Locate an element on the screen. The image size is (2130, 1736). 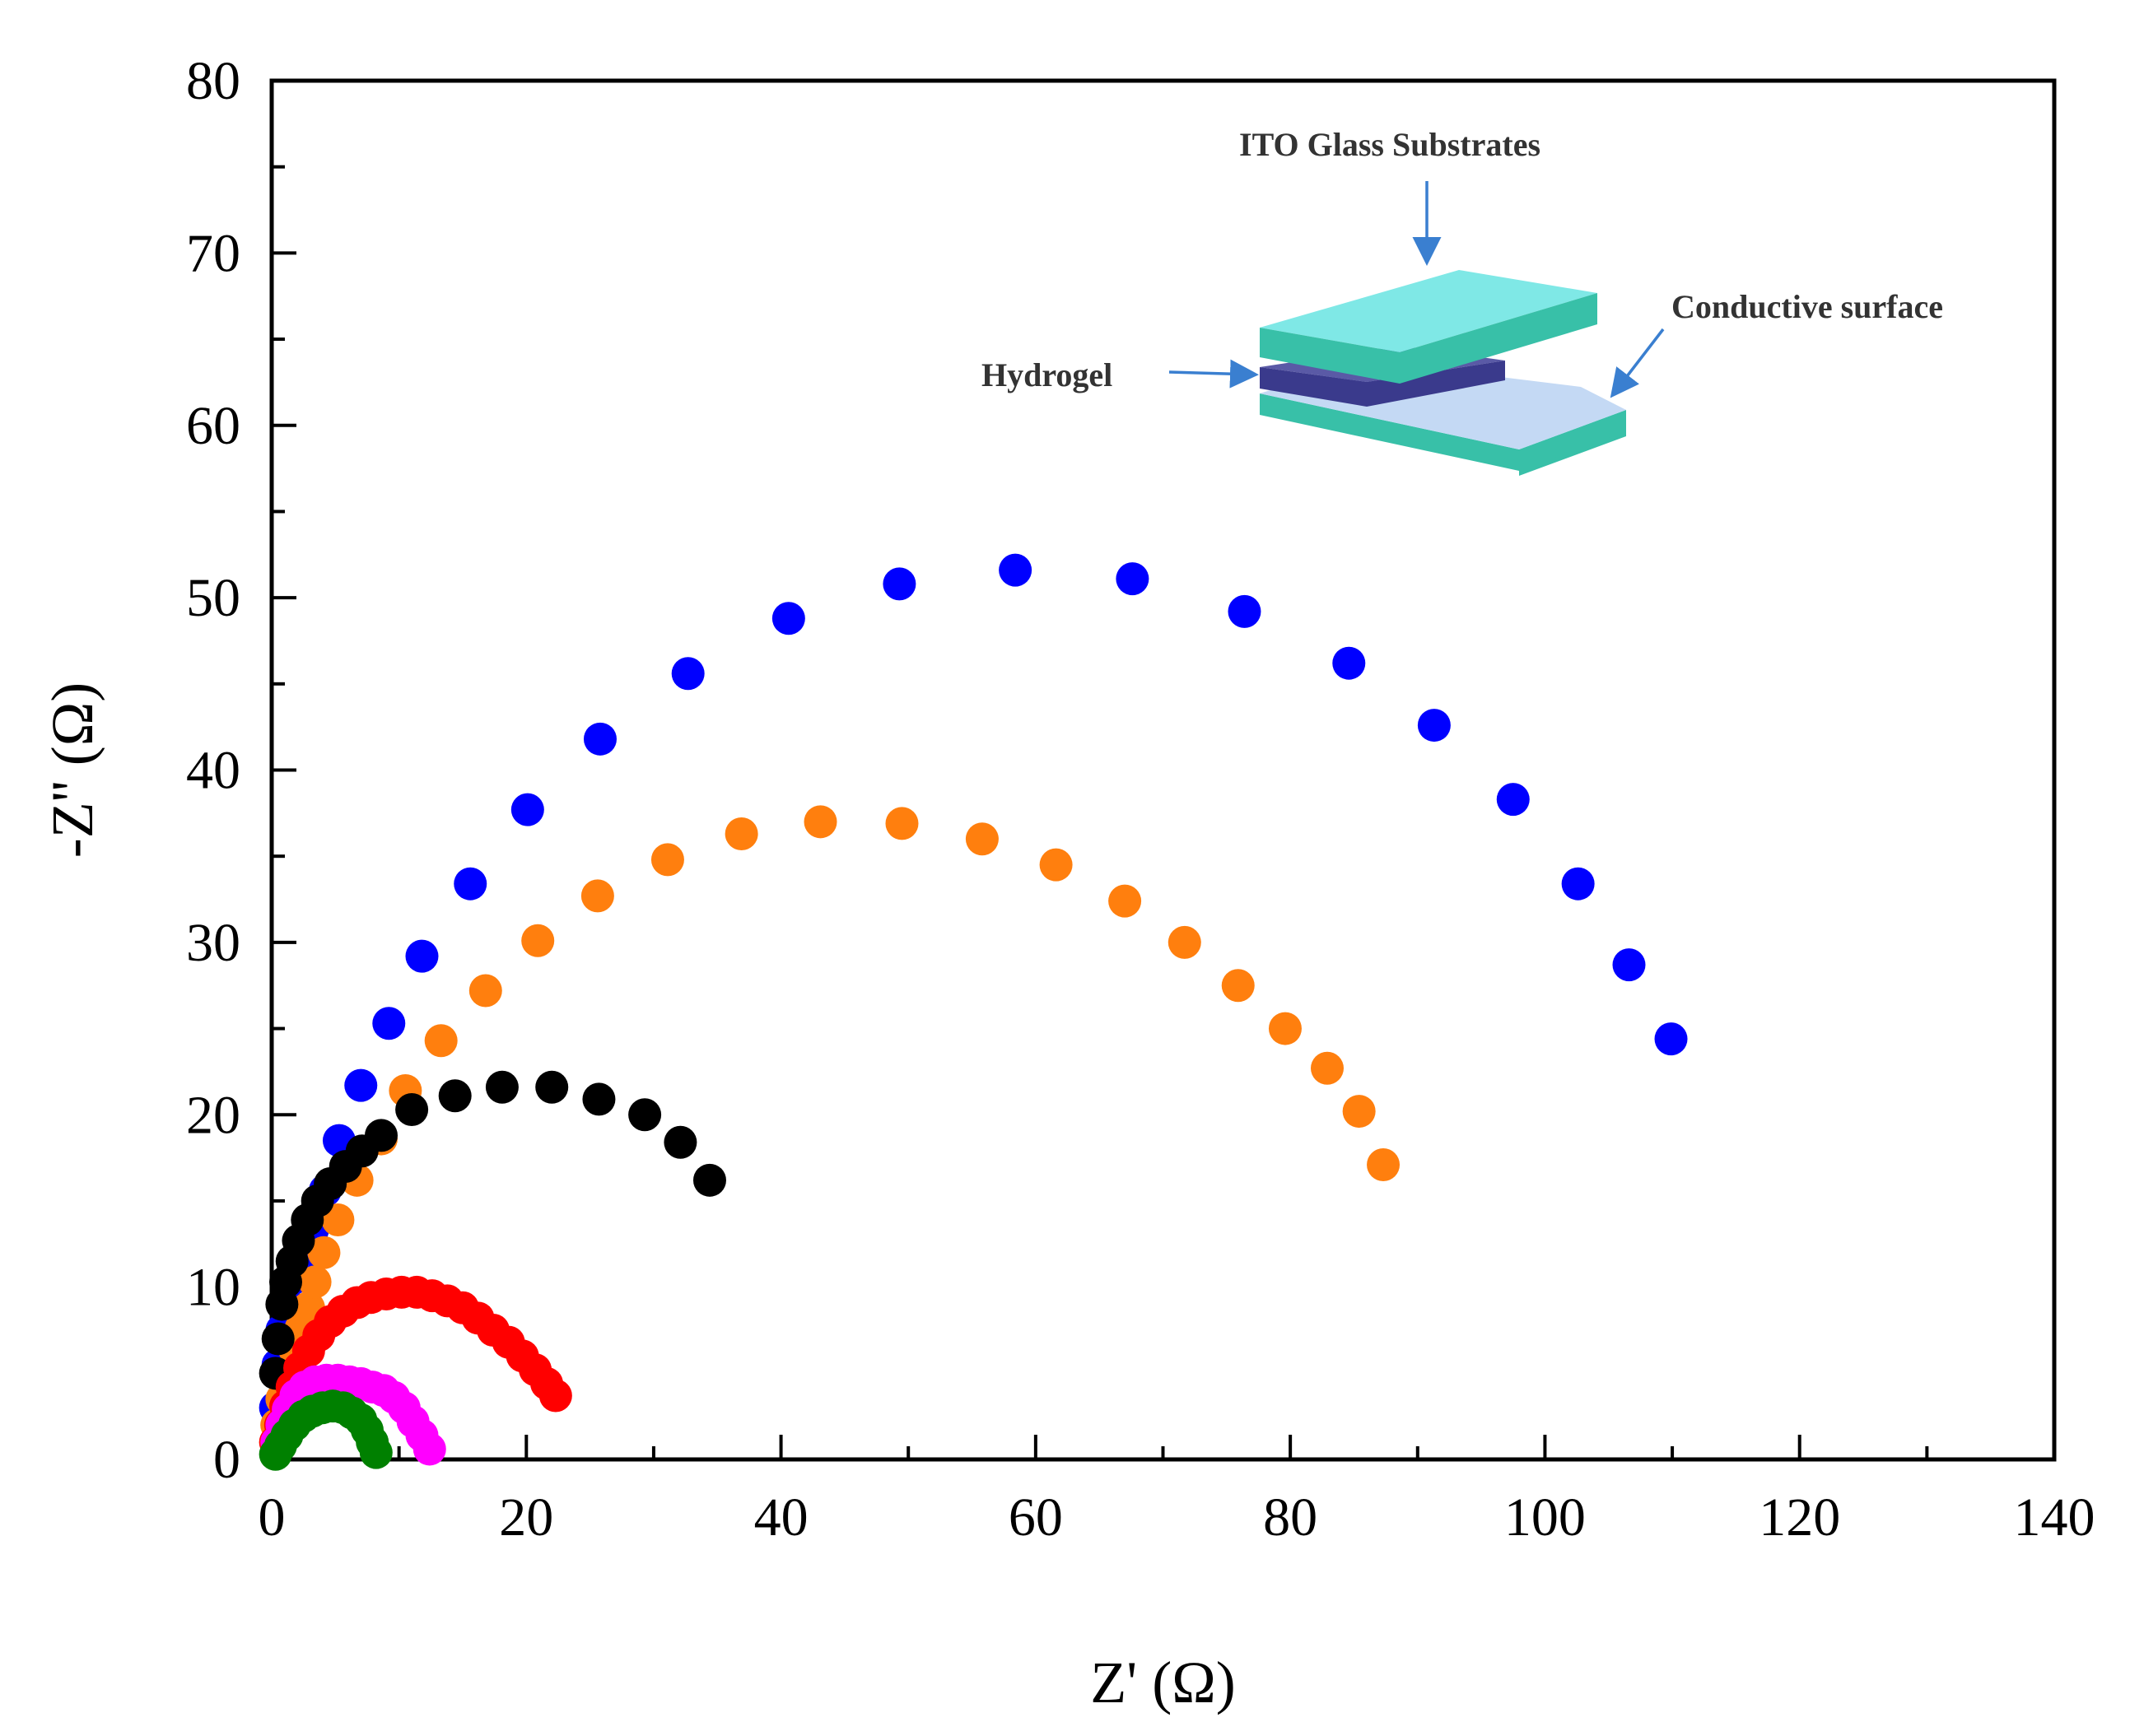
y-tick-label: 30 is located at coordinates (213, 943).